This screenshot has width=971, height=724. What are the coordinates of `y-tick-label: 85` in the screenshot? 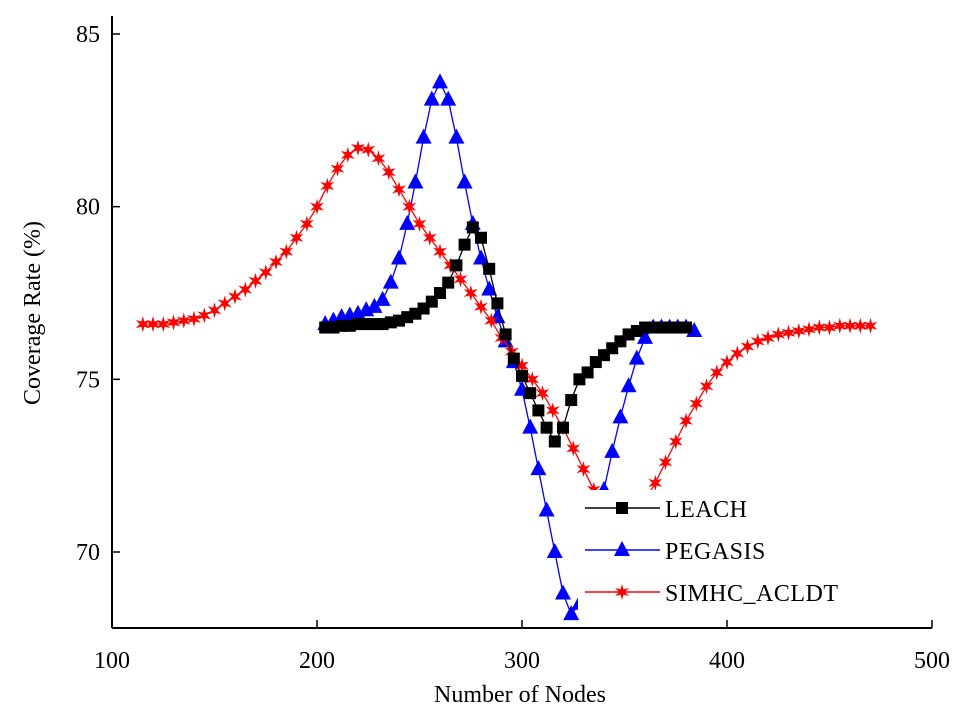 It's located at (88, 35).